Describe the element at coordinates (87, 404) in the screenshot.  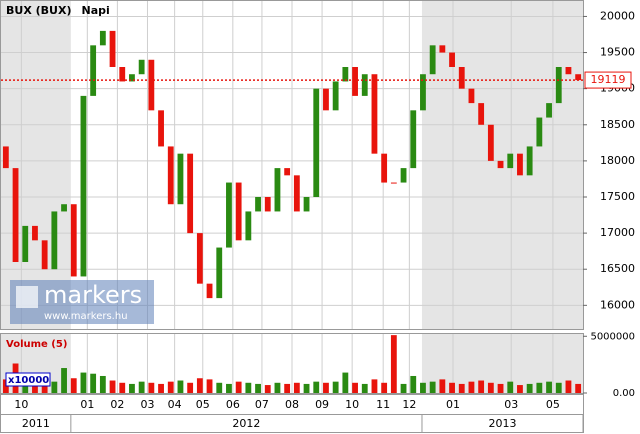
I see `x-tick-label: 01` at that location.